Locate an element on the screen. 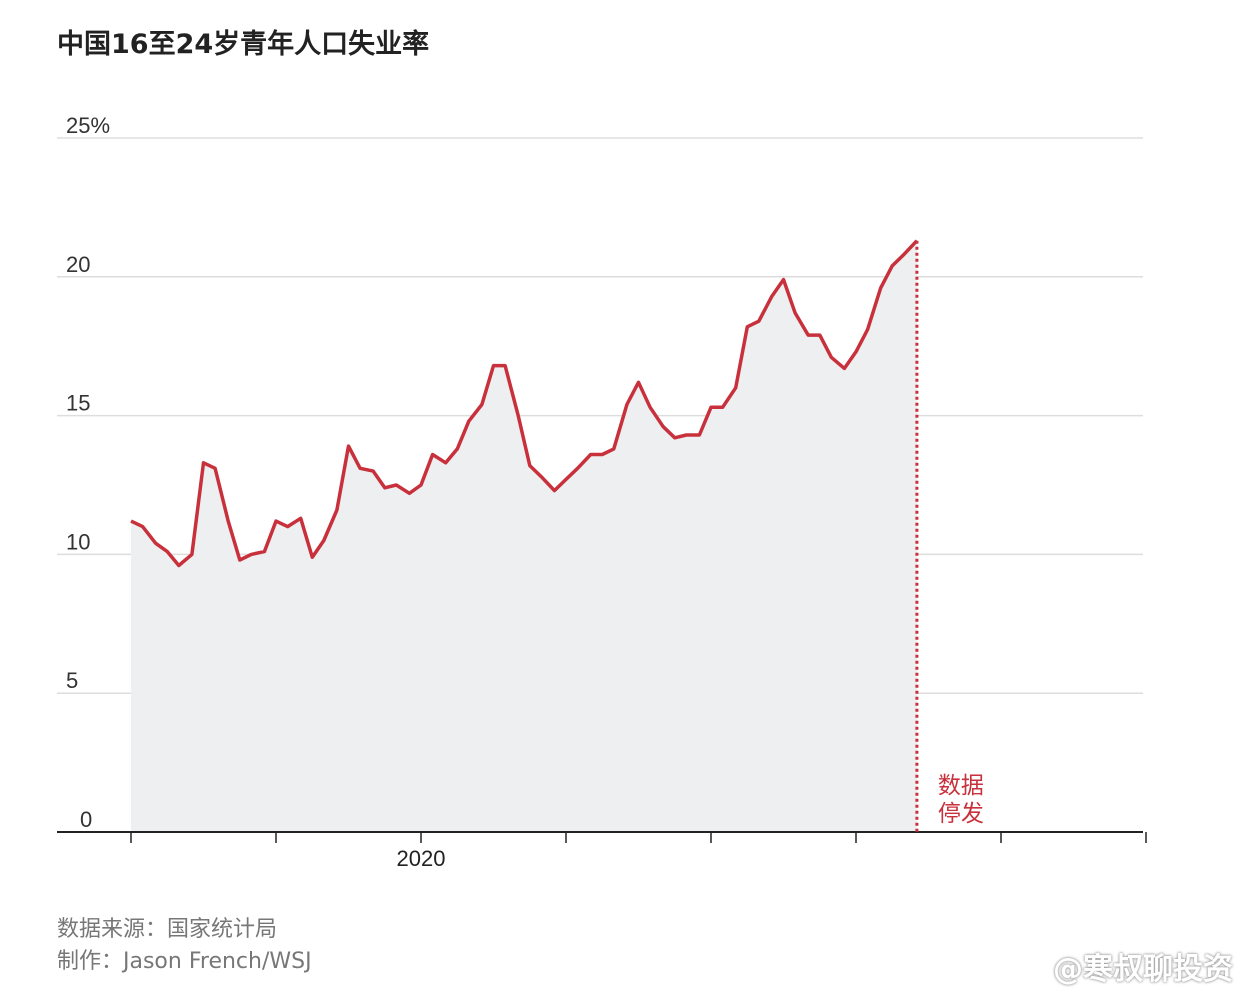  source-note: 数据来源：国家统计局 制作：Jason French/WSJ is located at coordinates (184, 946).